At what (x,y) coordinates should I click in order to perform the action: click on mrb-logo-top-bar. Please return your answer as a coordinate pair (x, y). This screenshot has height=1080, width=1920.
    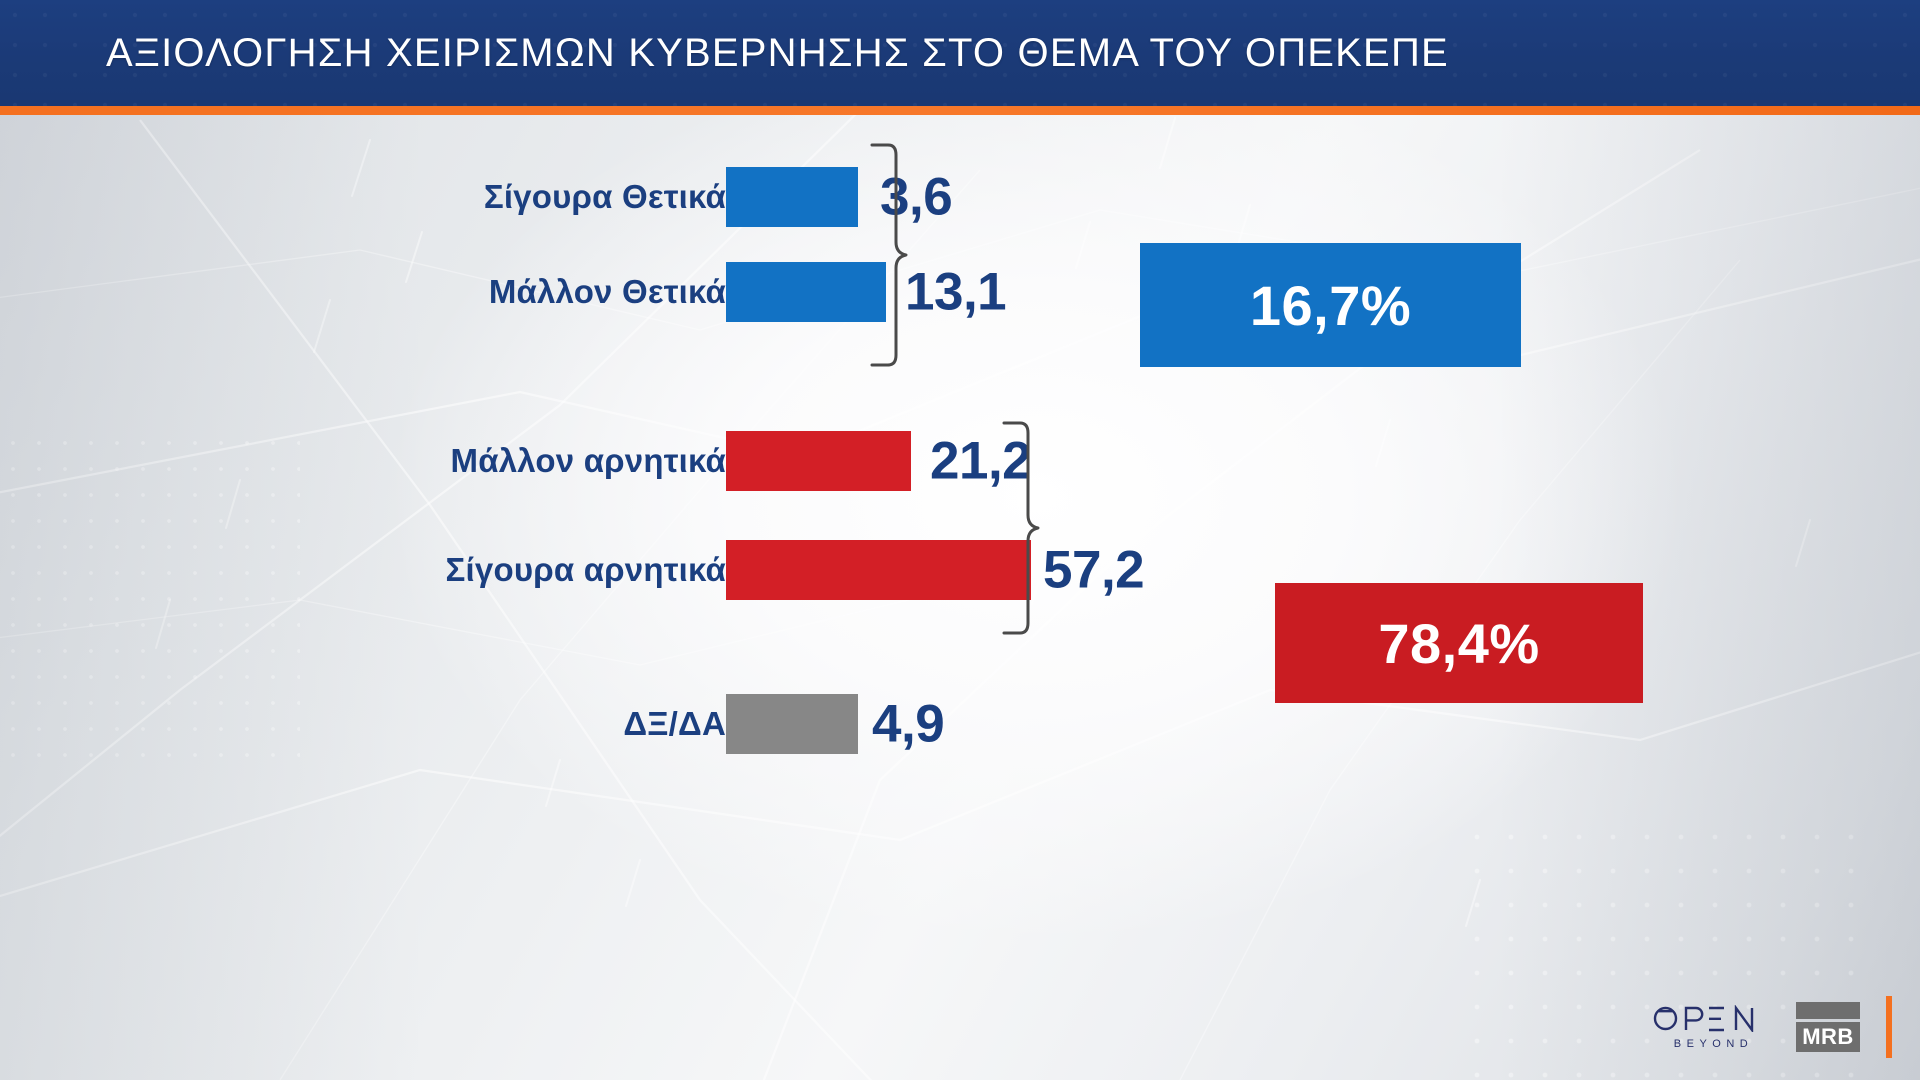
    Looking at the image, I should click on (1828, 1010).